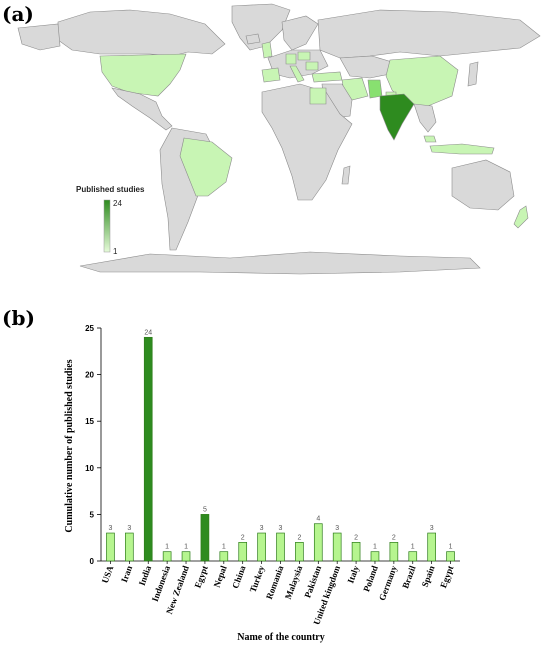 The image size is (550, 648). I want to click on x-axis-label: Name of the country, so click(280, 637).